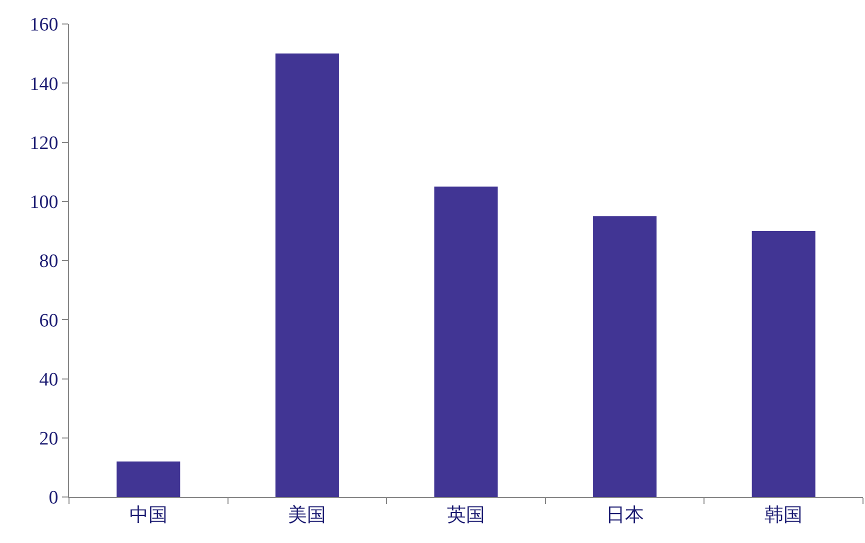 This screenshot has height=543, width=865. What do you see at coordinates (44, 25) in the screenshot?
I see `y-tick-label: 160` at bounding box center [44, 25].